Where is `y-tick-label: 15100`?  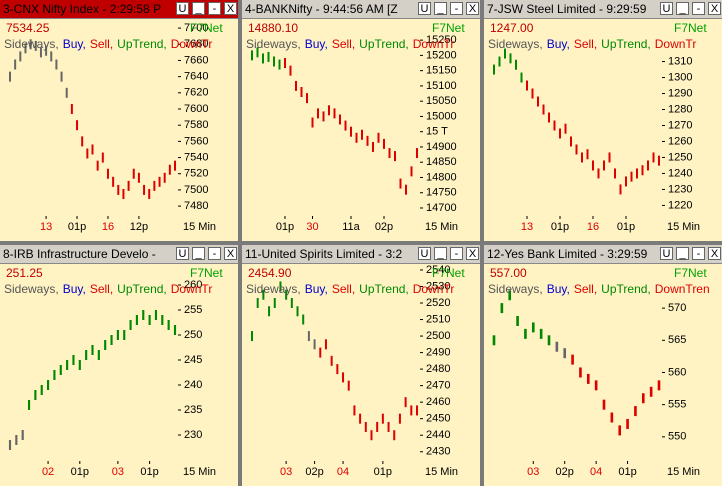 y-tick-label: 15100 is located at coordinates (441, 86).